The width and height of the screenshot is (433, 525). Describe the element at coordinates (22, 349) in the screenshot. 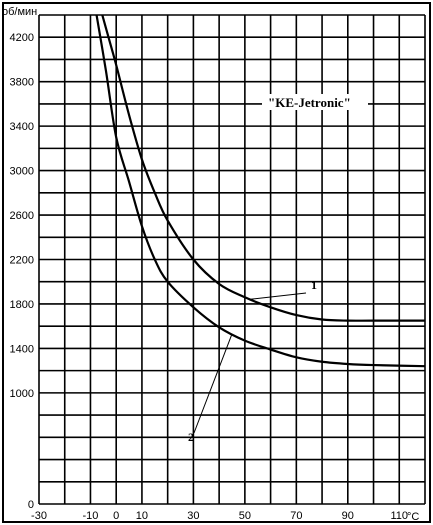

I see `y-tick-label: 1400` at that location.